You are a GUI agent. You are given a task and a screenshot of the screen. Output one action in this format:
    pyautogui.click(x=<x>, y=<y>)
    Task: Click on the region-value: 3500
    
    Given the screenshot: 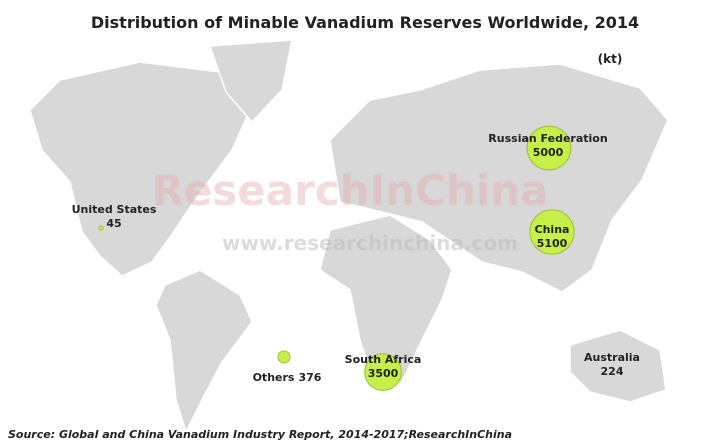 What is the action you would take?
    pyautogui.click(x=383, y=373)
    